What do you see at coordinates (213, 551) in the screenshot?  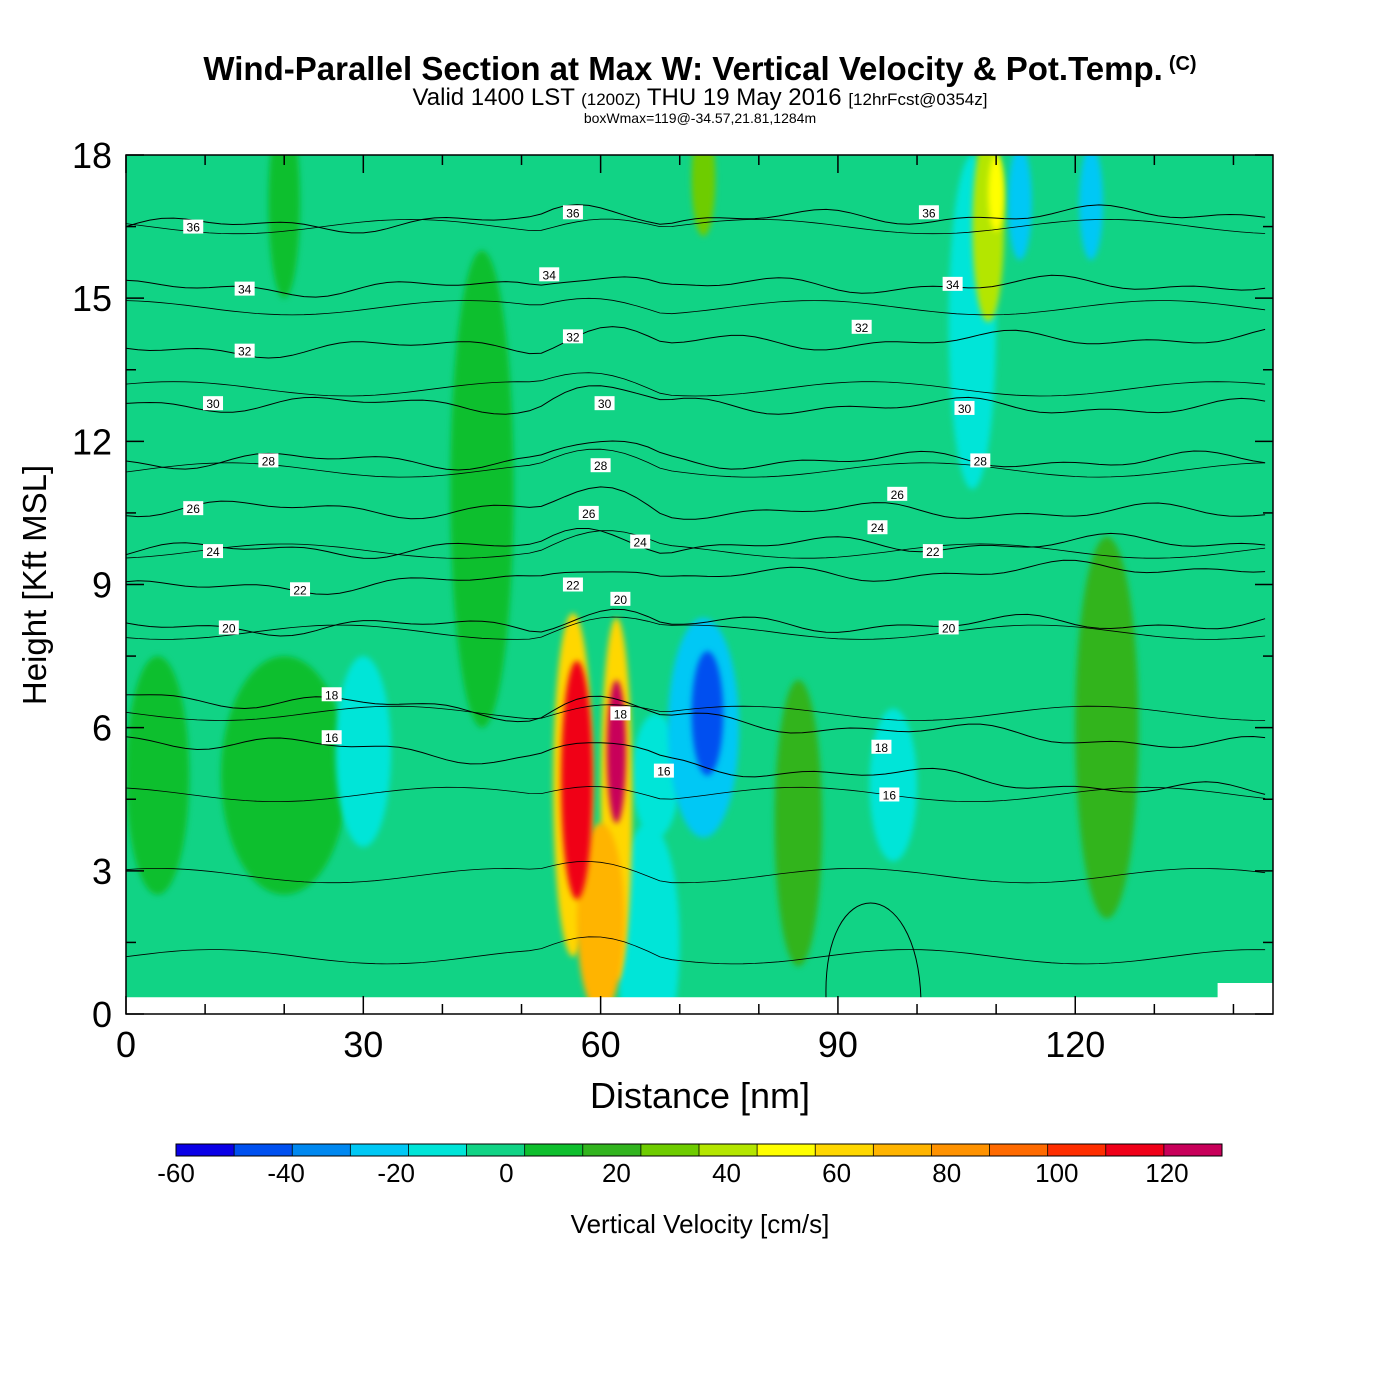 I see `theta-label: 24` at bounding box center [213, 551].